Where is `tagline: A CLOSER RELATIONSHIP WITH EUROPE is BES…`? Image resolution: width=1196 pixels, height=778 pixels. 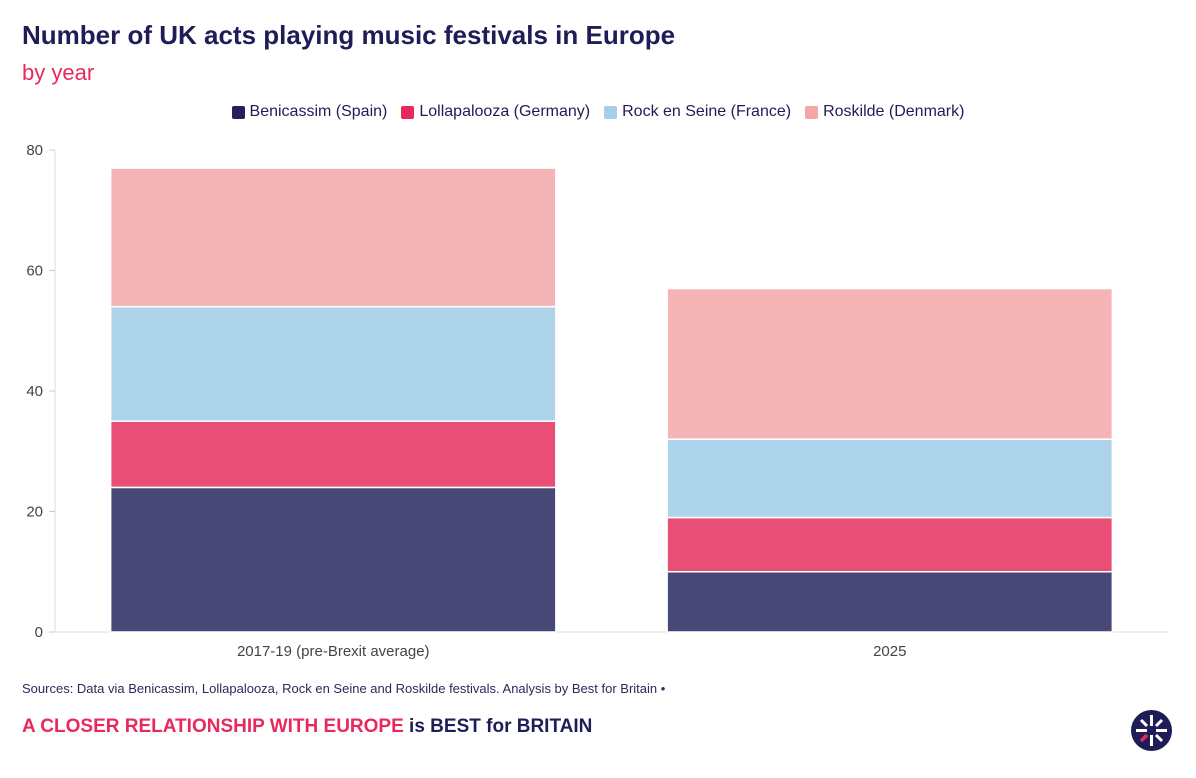
tagline: A CLOSER RELATIONSHIP WITH EUROPE is BES… is located at coordinates (307, 727).